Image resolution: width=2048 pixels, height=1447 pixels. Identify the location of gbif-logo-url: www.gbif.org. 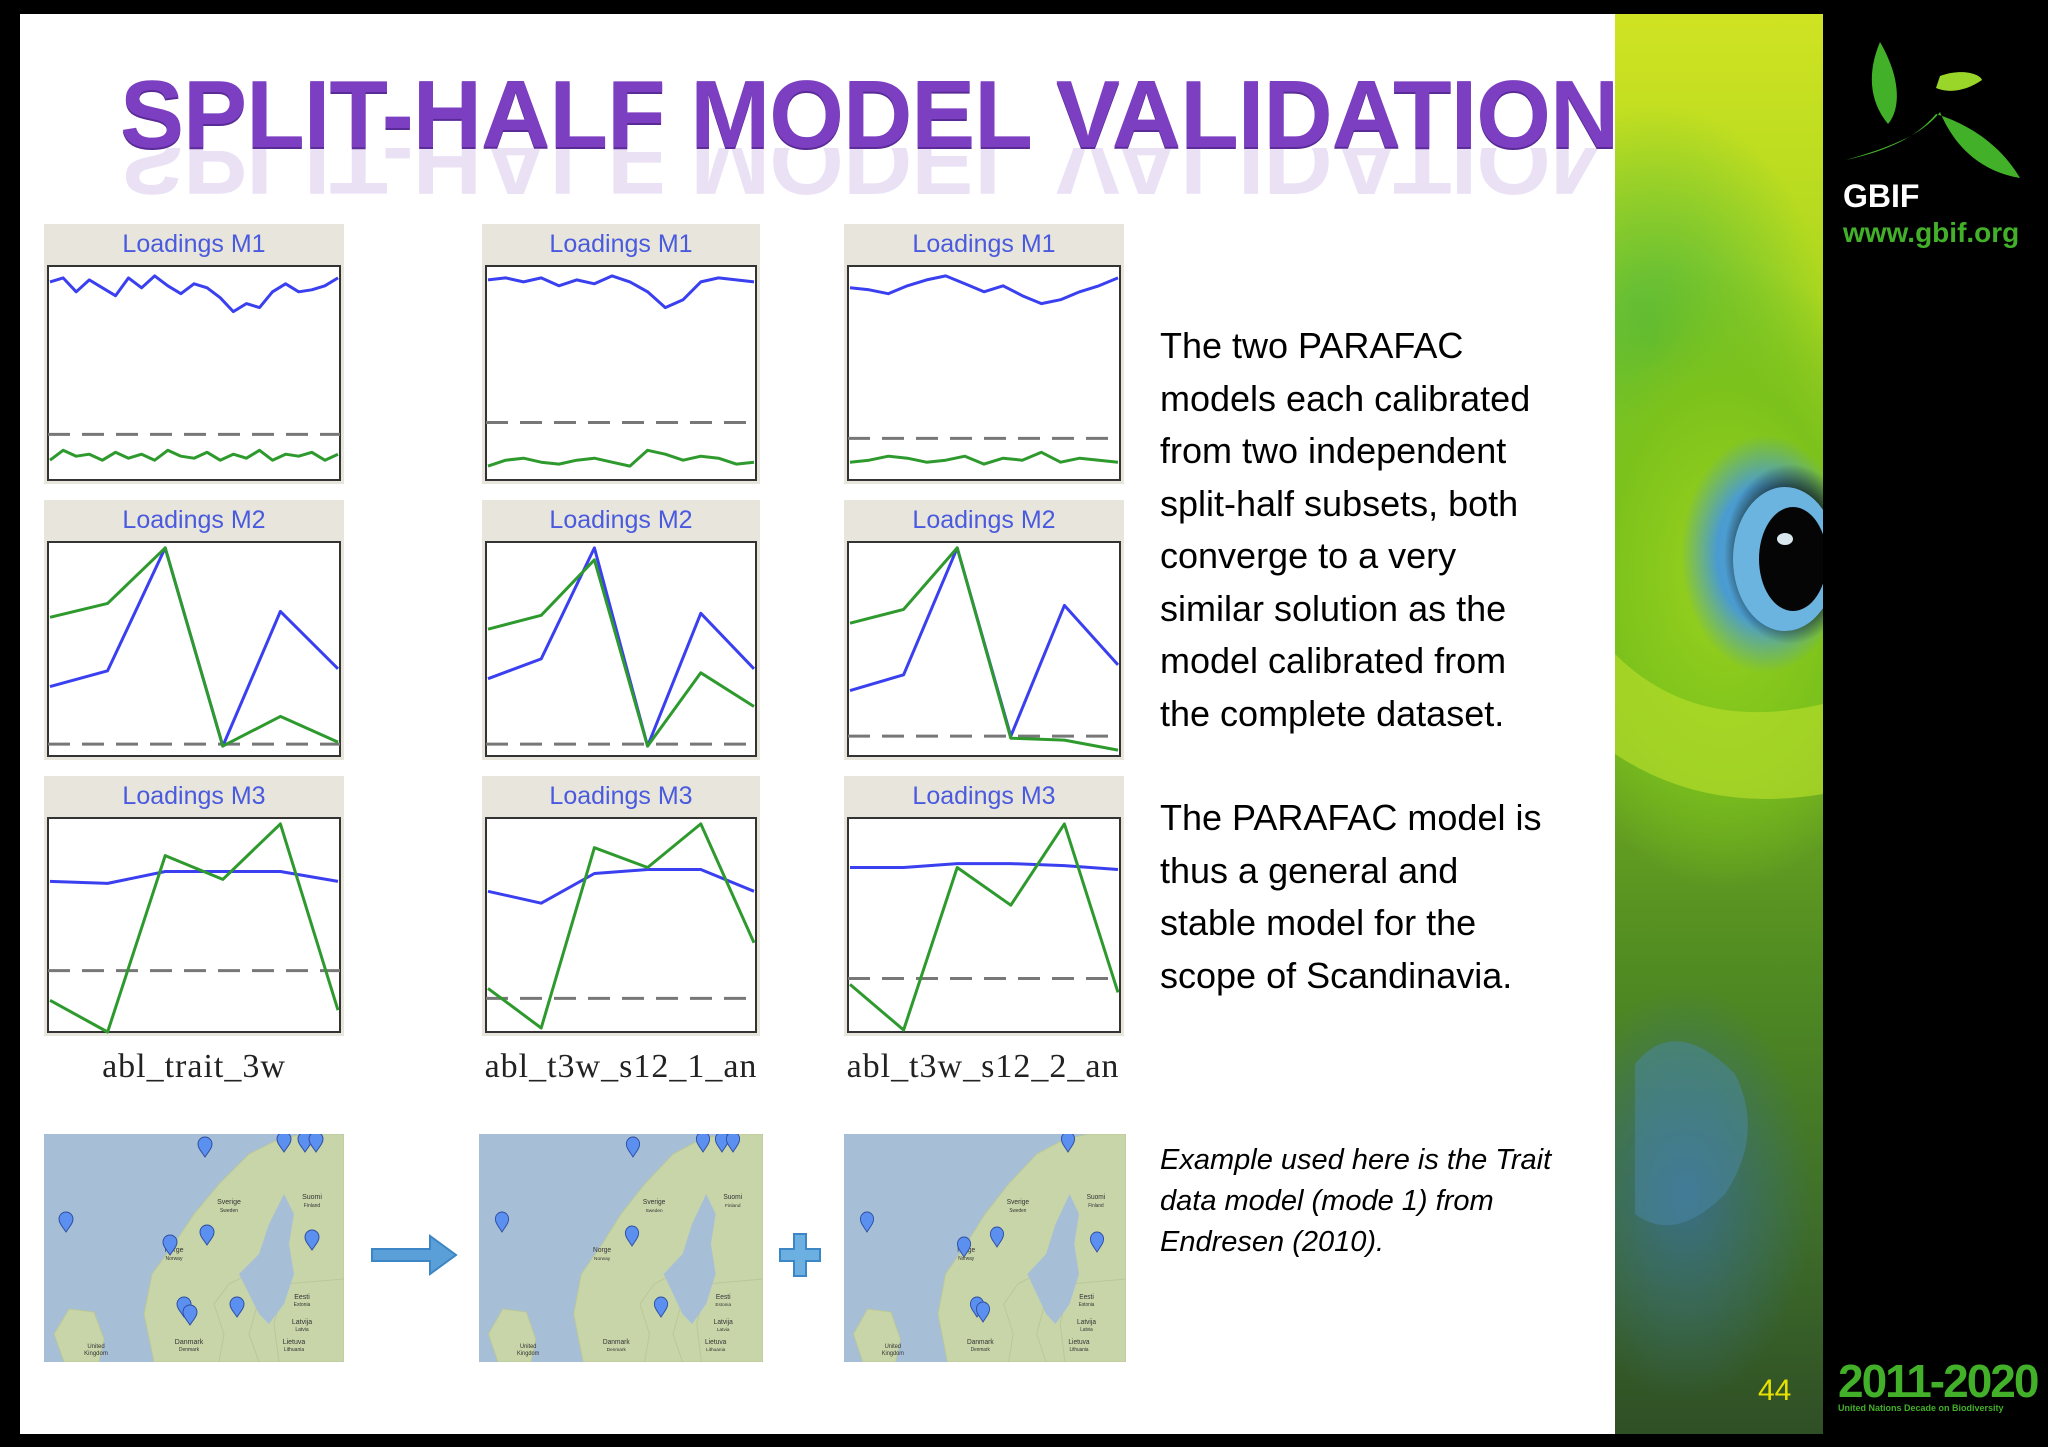
(1931, 232).